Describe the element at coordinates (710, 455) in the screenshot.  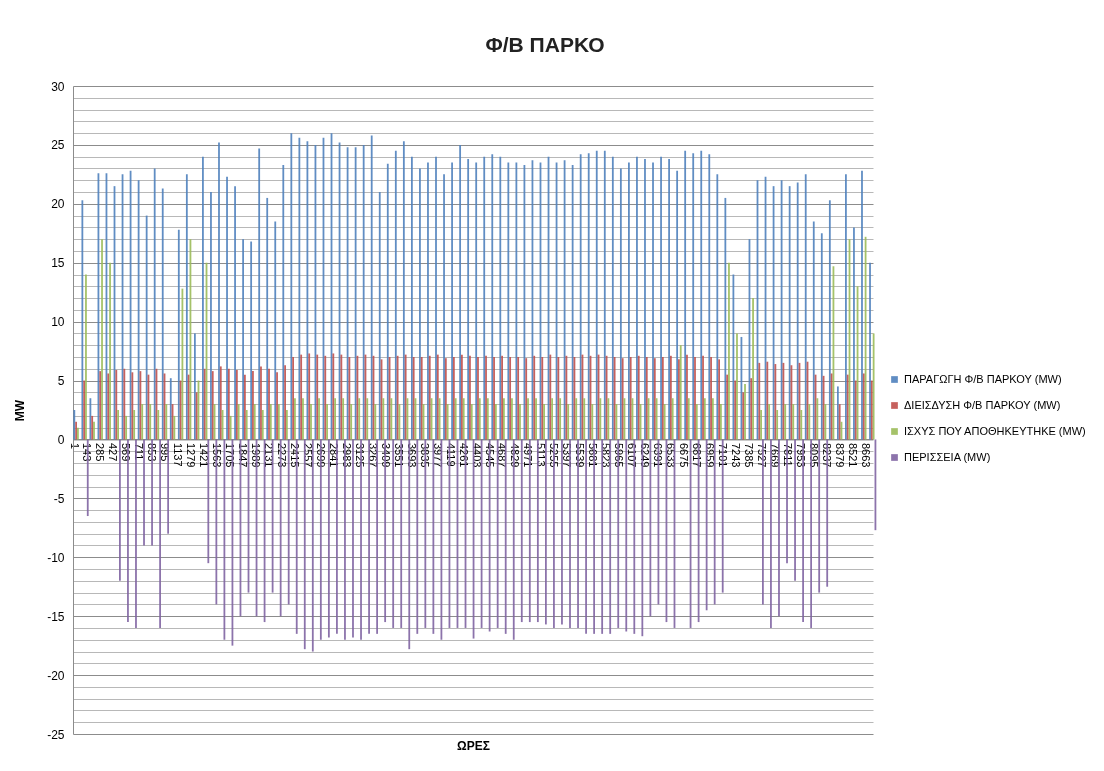
I see `x-tick-label: 6959` at that location.